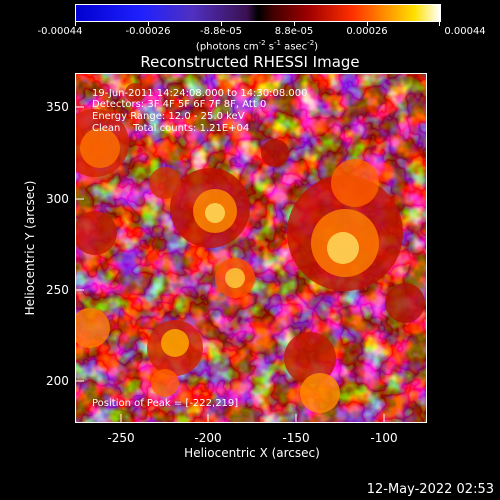 The height and width of the screenshot is (500, 500). Describe the element at coordinates (165, 403) in the screenshot. I see `peak-position-text: Position of Peak = [-222,219]` at that location.